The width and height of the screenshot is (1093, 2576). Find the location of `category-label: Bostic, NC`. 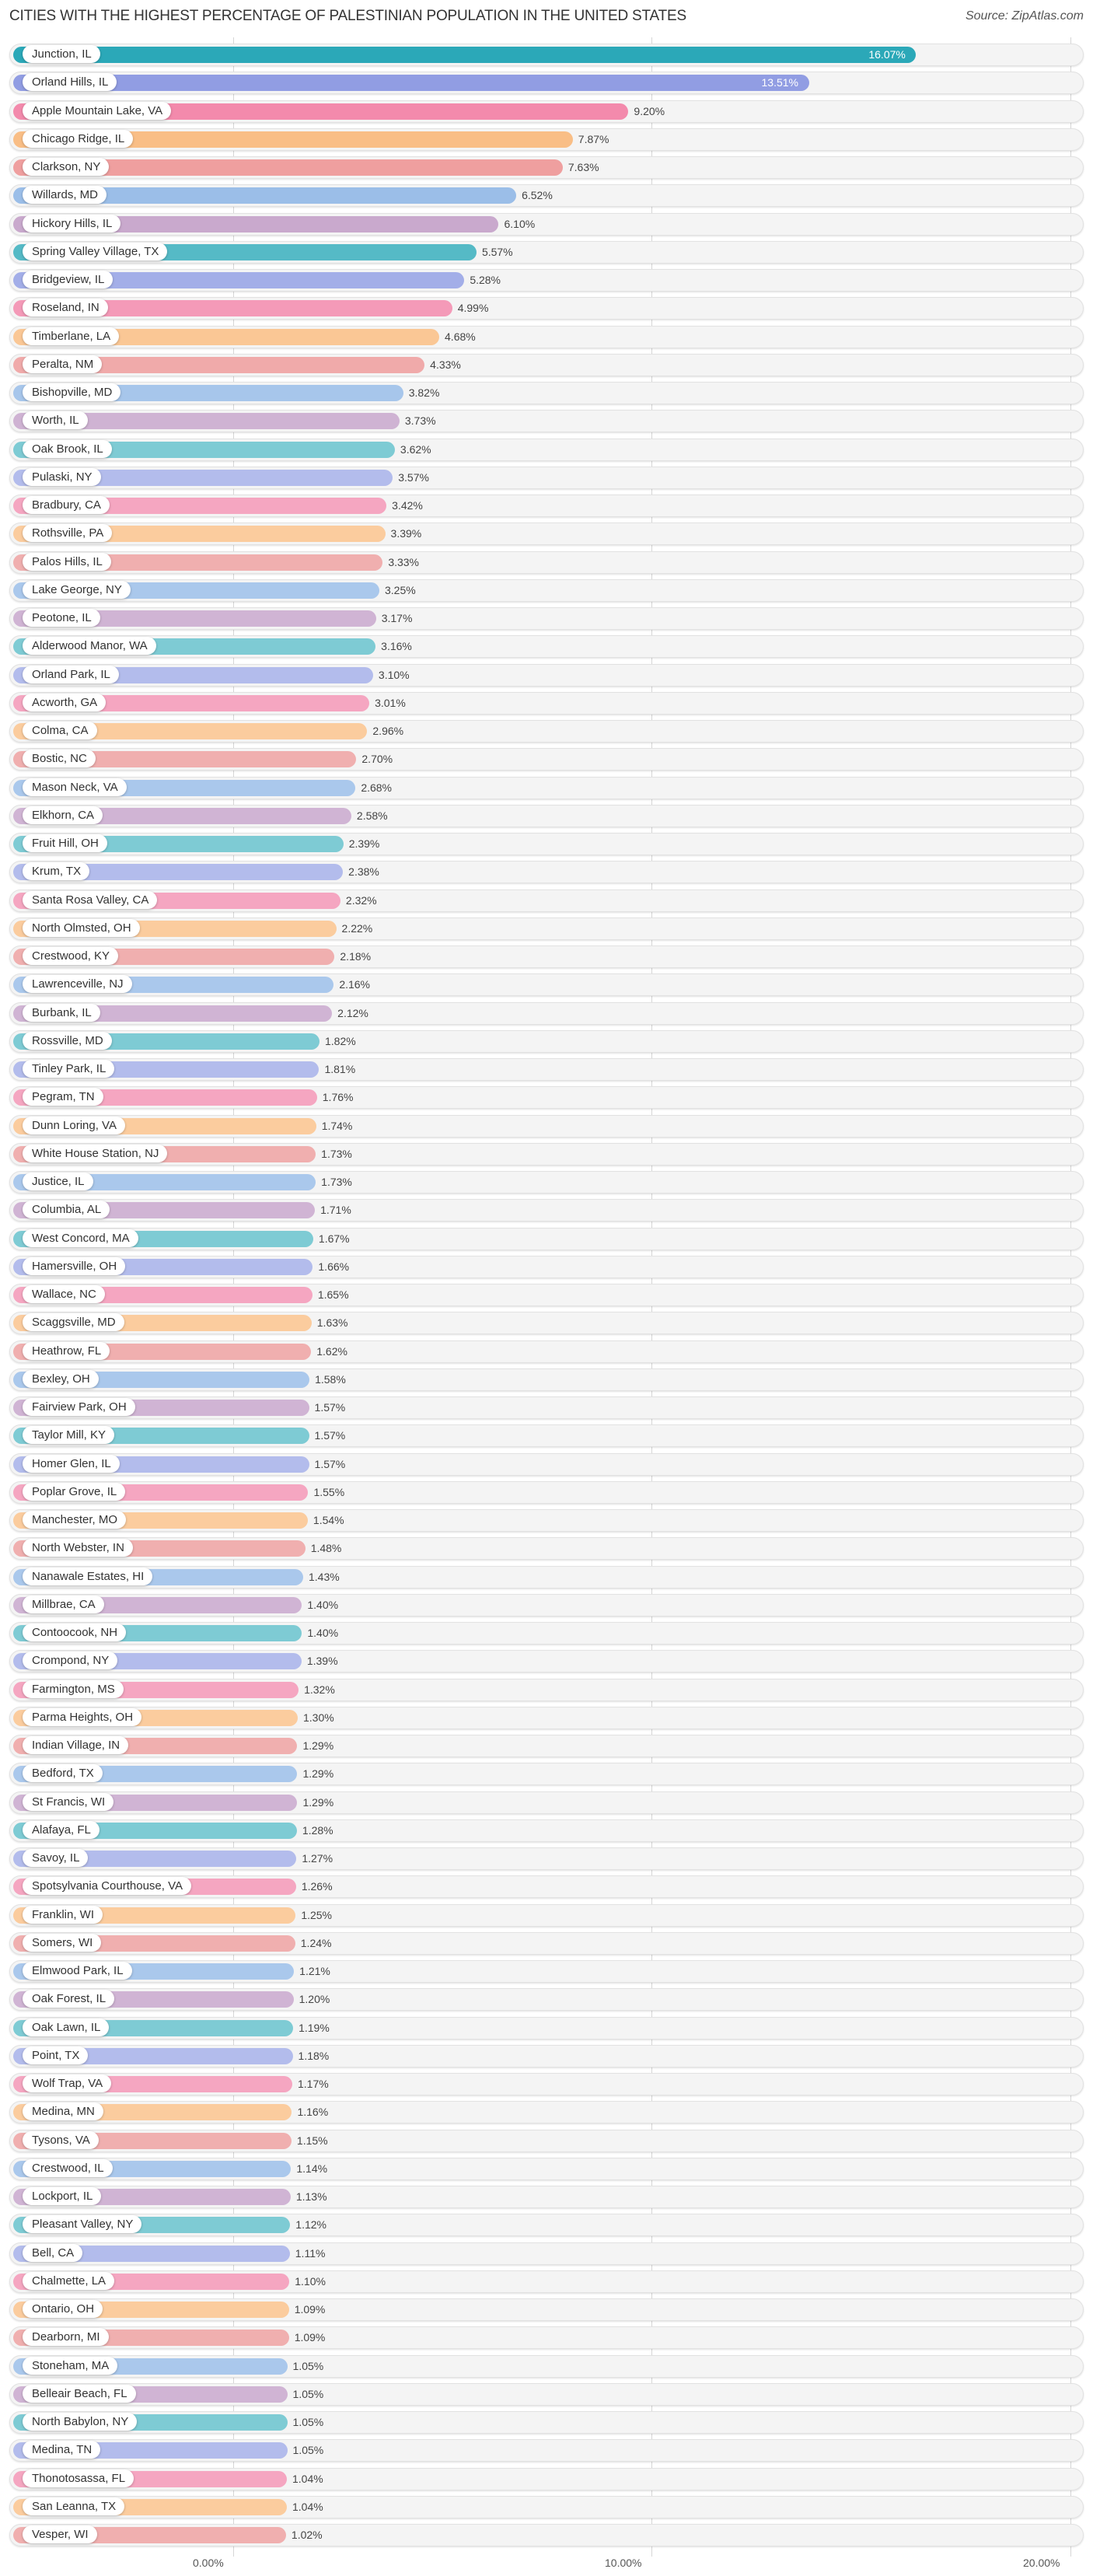

category-label: Bostic, NC is located at coordinates (59, 758).